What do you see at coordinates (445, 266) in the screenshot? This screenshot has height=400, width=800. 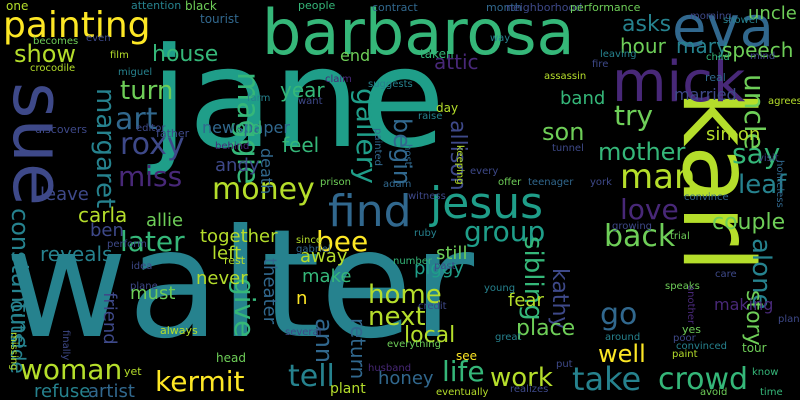 I see `word-past: past` at bounding box center [445, 266].